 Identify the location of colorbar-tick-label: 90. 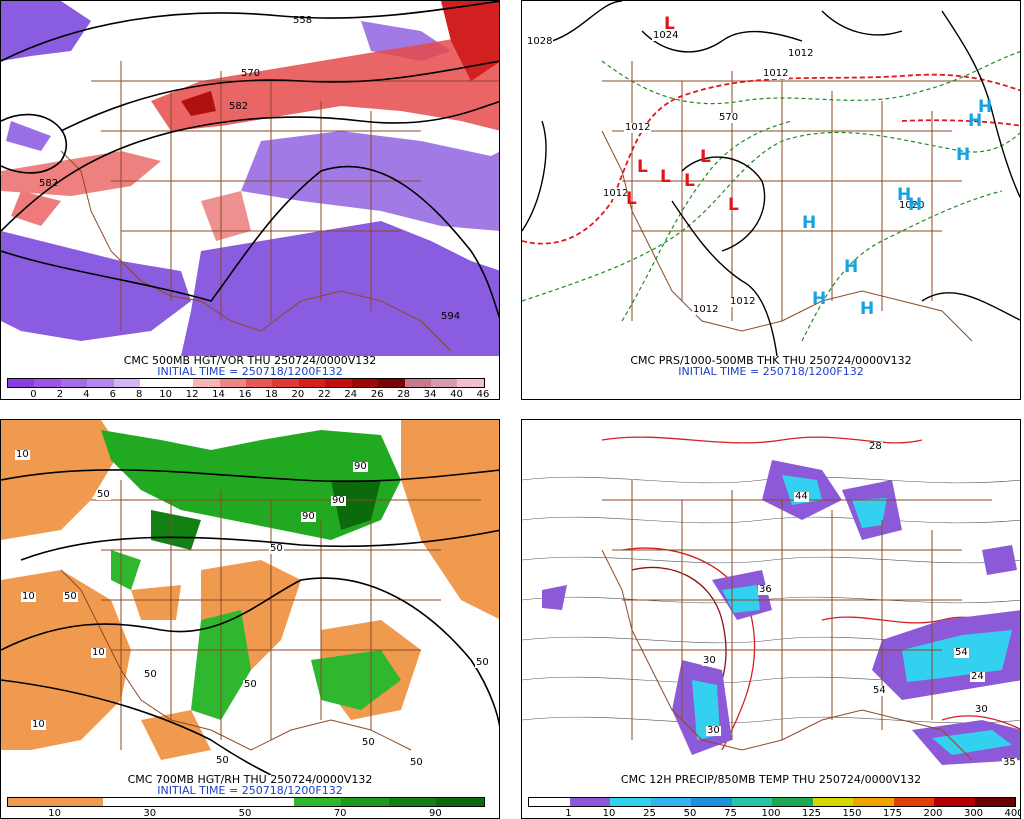
(435, 813).